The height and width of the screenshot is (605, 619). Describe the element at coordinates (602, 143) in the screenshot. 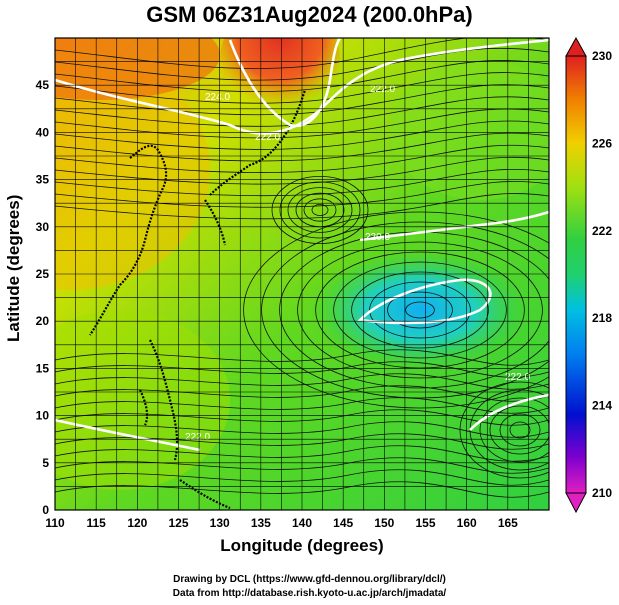

I see `colorbar-tick-label: 226` at that location.